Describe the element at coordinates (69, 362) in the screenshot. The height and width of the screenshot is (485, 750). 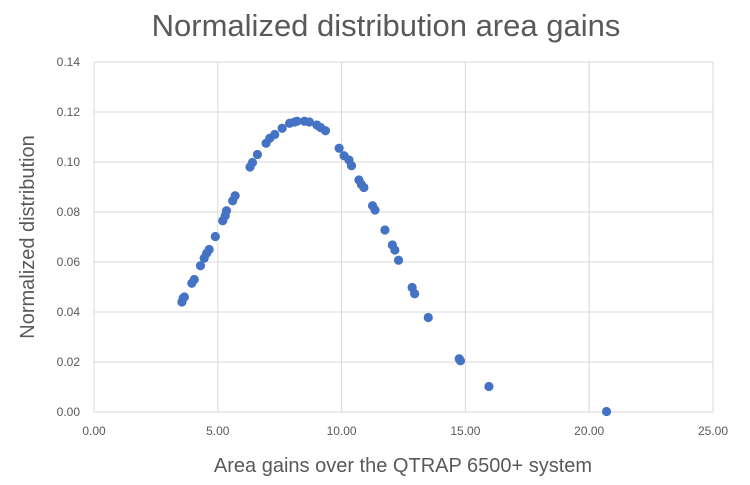
I see `y-tick-label: 0.02` at that location.